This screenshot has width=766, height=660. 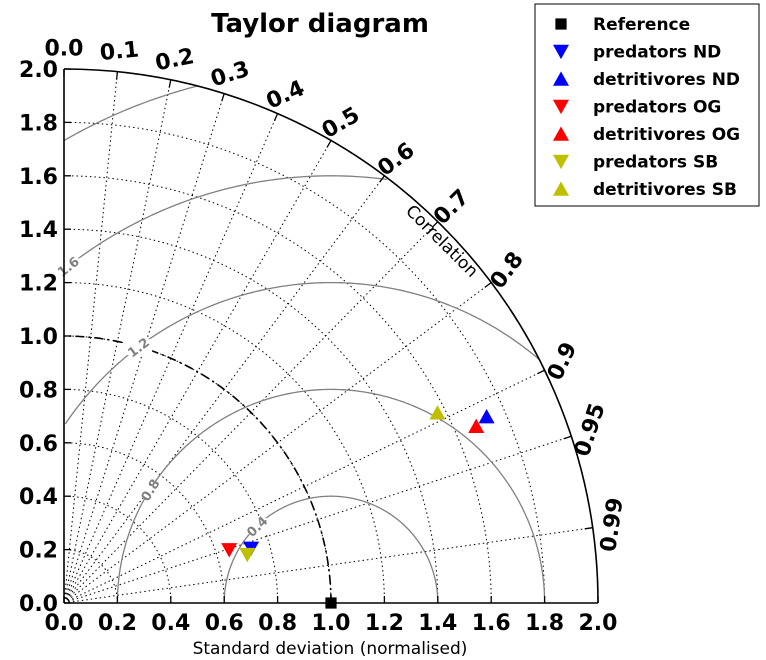 What do you see at coordinates (641, 25) in the screenshot?
I see `legend-label: Reference` at bounding box center [641, 25].